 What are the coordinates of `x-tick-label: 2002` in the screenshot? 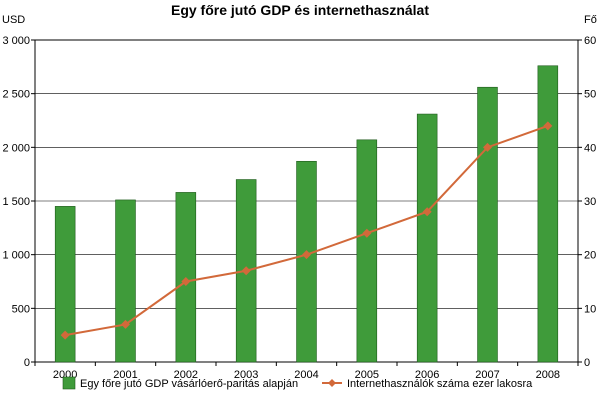 It's located at (186, 375).